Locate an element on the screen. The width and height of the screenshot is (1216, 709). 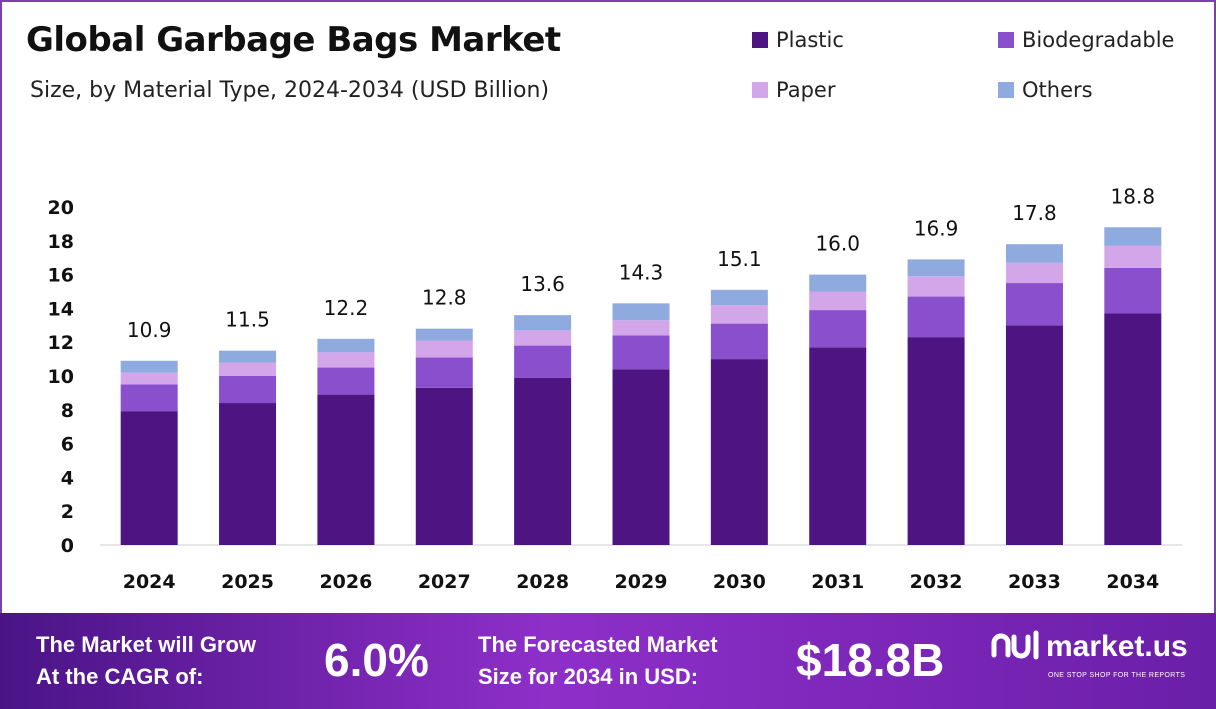
x-tick-label: 2031 is located at coordinates (837, 582).